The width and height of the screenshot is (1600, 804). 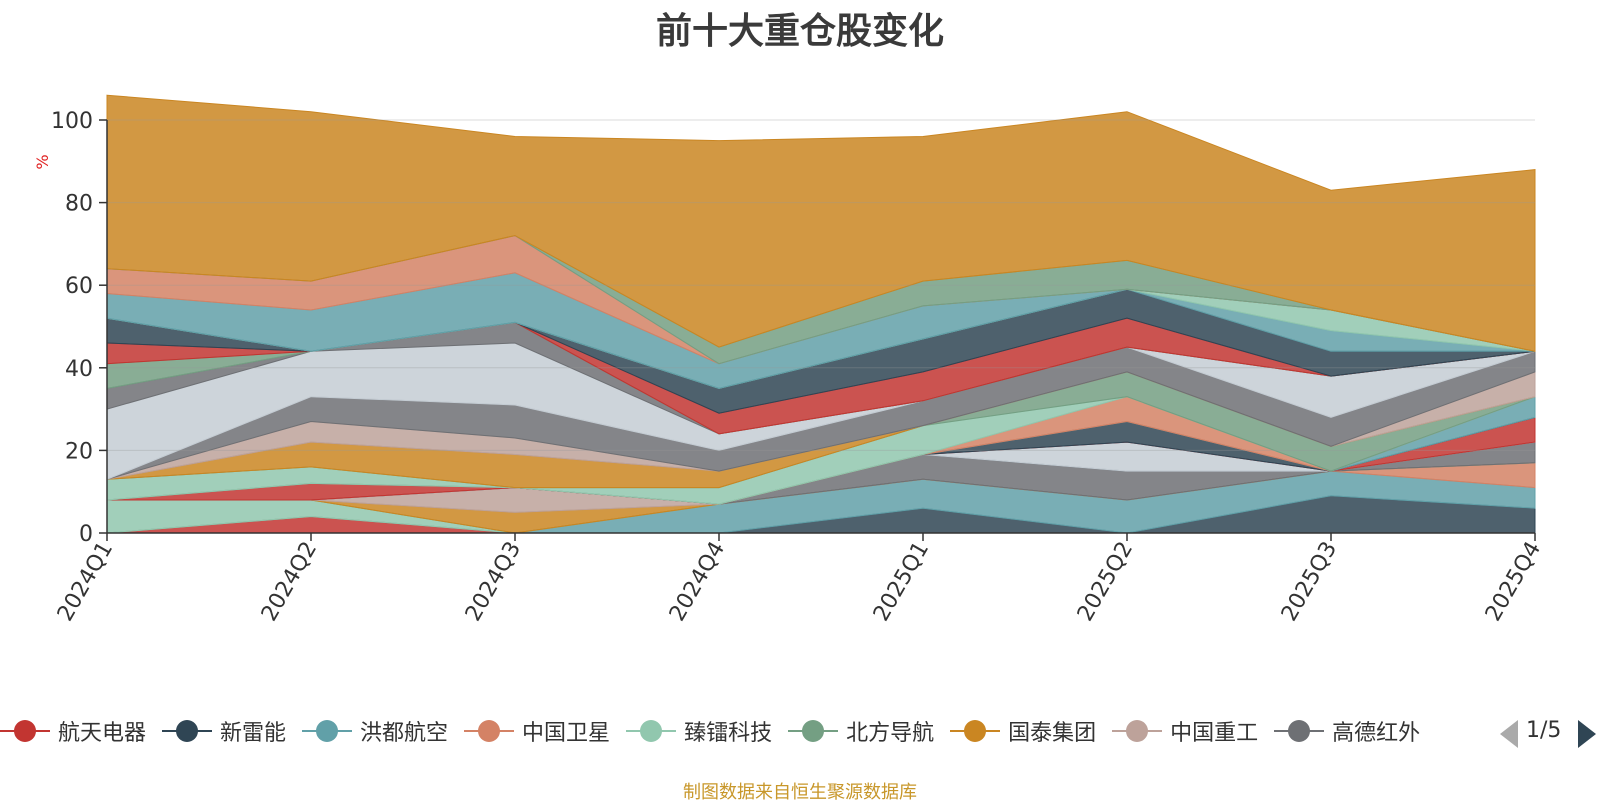 What do you see at coordinates (890, 733) in the screenshot?
I see `legend-item-label: 北方导航` at bounding box center [890, 733].